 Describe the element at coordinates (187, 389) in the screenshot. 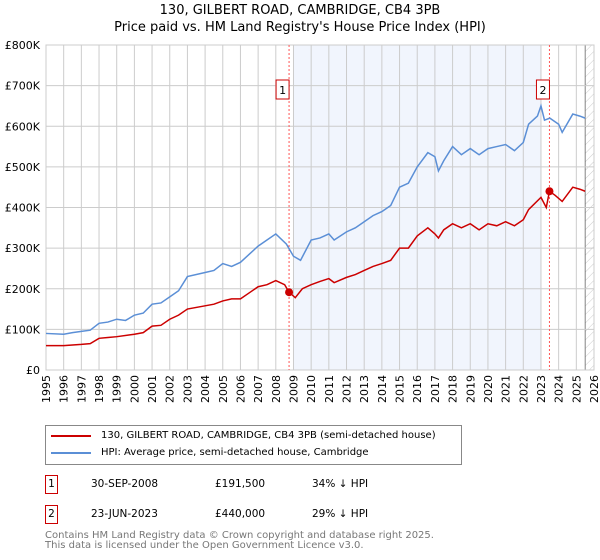

I see `x-tick-label: 2003` at that location.